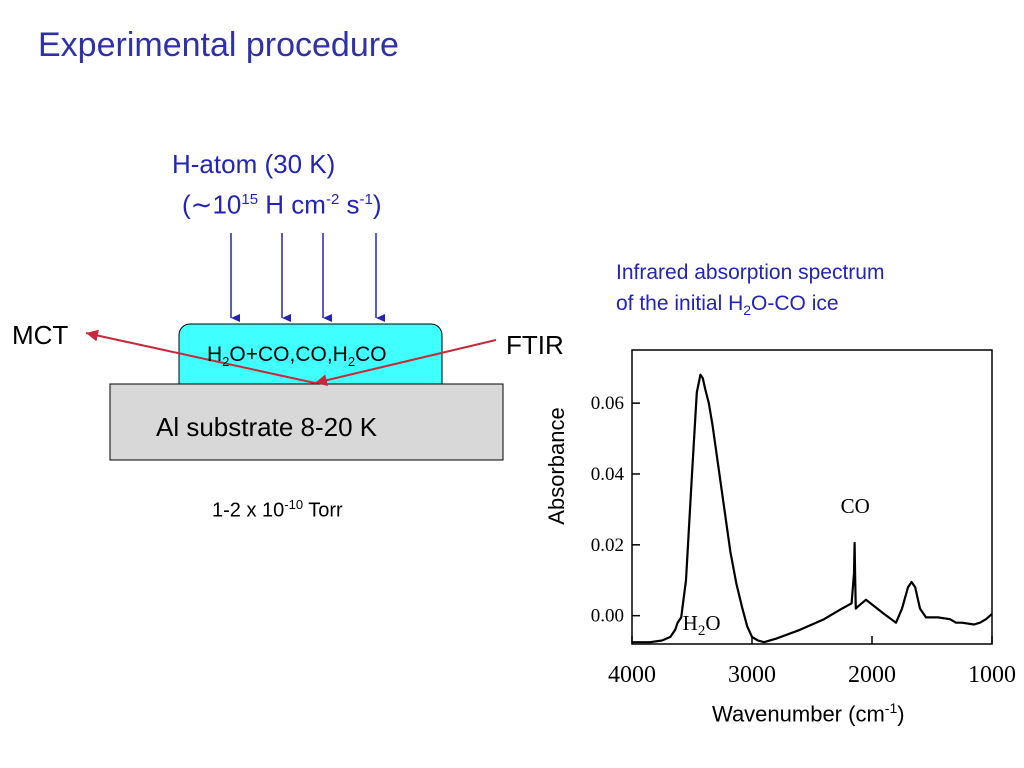 The height and width of the screenshot is (768, 1024). What do you see at coordinates (727, 305) in the screenshot?
I see `spectrum-caption-line-2: of the initial H2O-CO ice` at bounding box center [727, 305].